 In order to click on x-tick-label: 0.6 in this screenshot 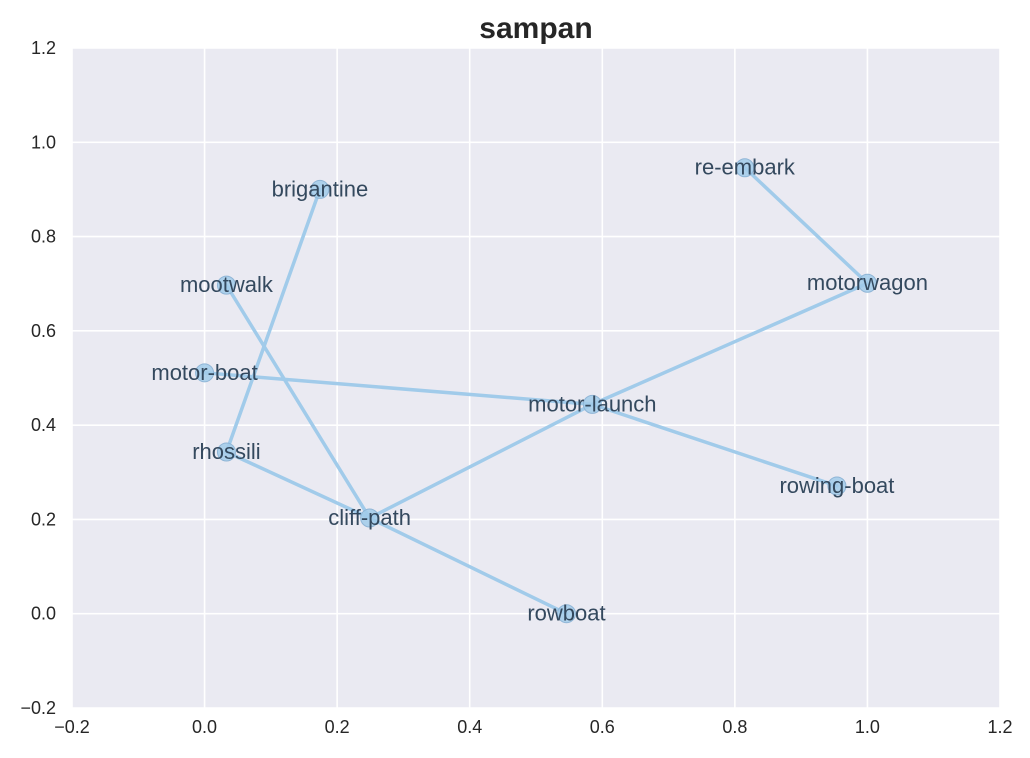, I will do `click(602, 727)`.